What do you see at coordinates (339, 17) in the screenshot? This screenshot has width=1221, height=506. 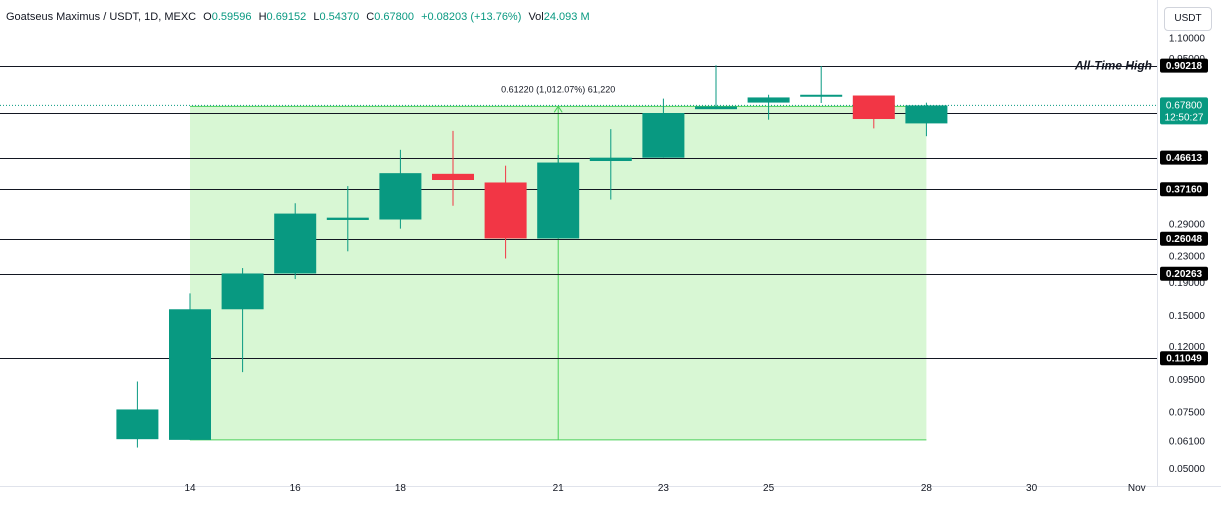 I see `legend-low: 0.54370` at bounding box center [339, 17].